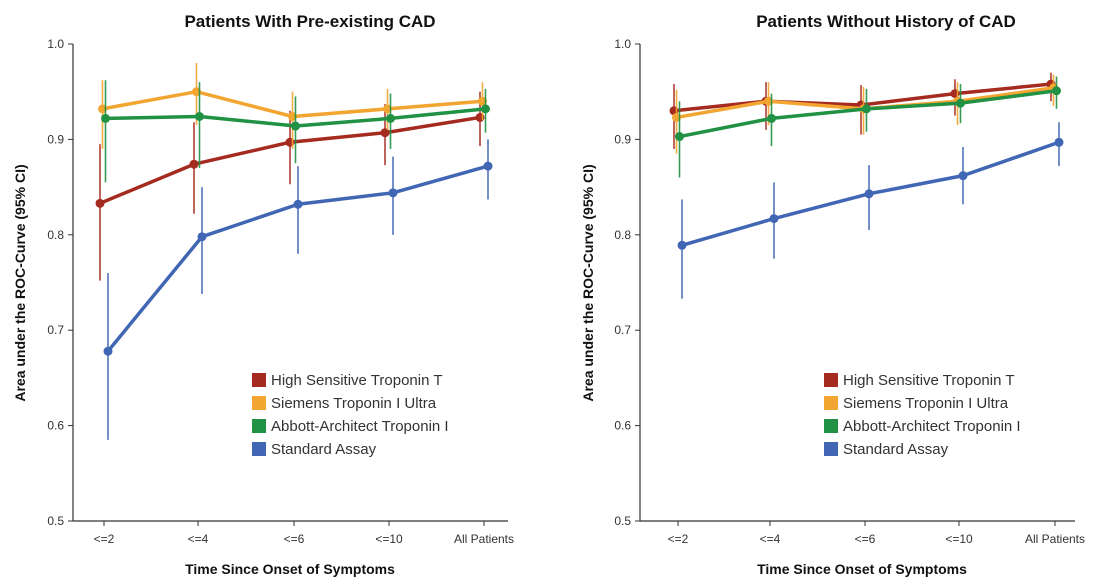 This screenshot has width=1096, height=581. I want to click on chart-title: Patients Without History of CAD, so click(886, 21).